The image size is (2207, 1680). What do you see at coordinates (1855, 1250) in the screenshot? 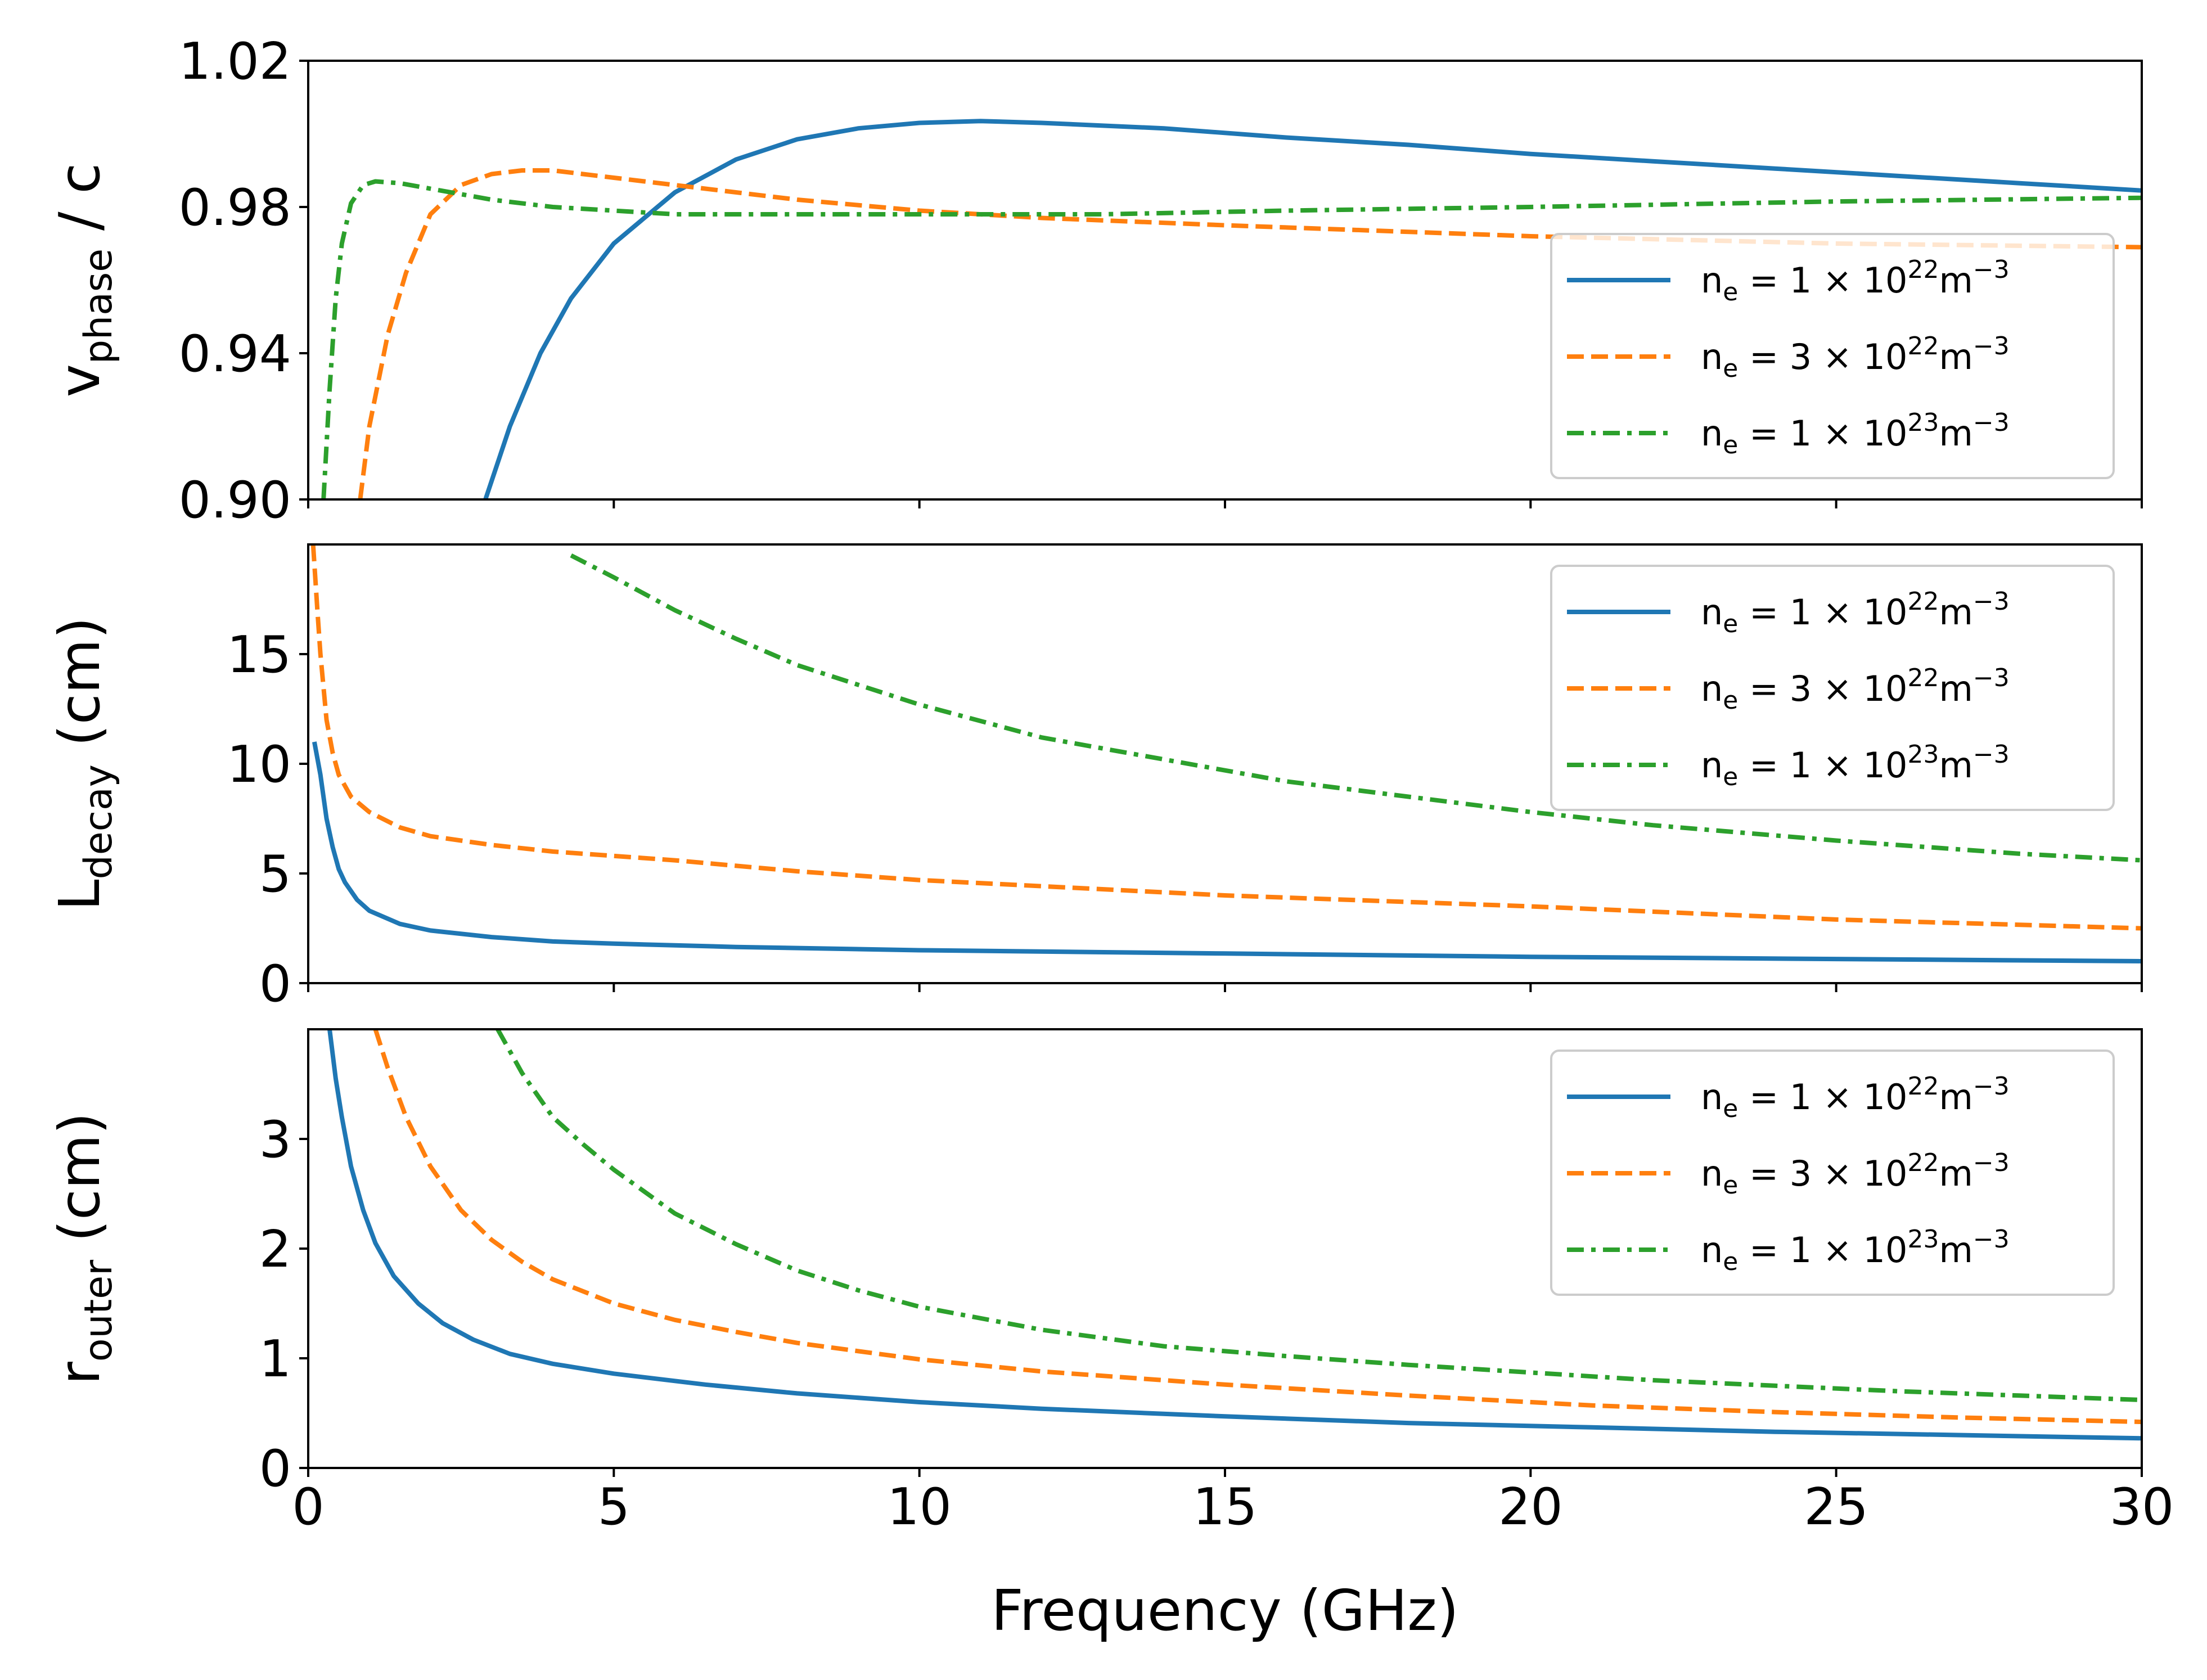
I see `legend-entry-router-2: ne = 1 × 1023m−3` at bounding box center [1855, 1250].